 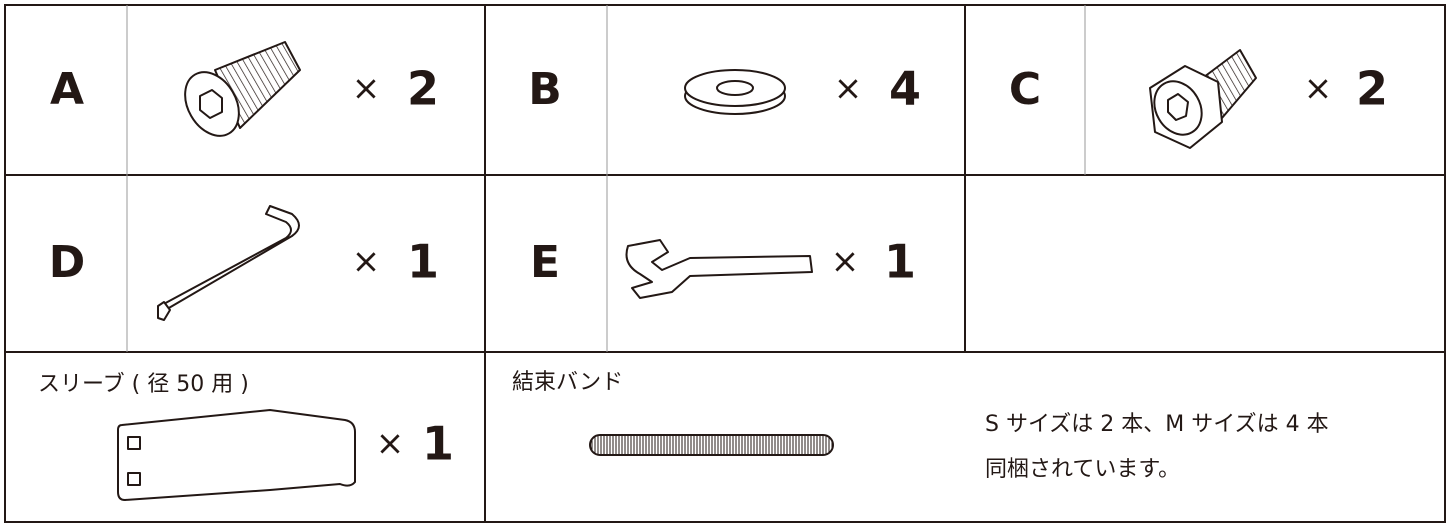 I want to click on band-note: S サイズは 2 本、M サイズは 4 本, so click(x=1157, y=424).